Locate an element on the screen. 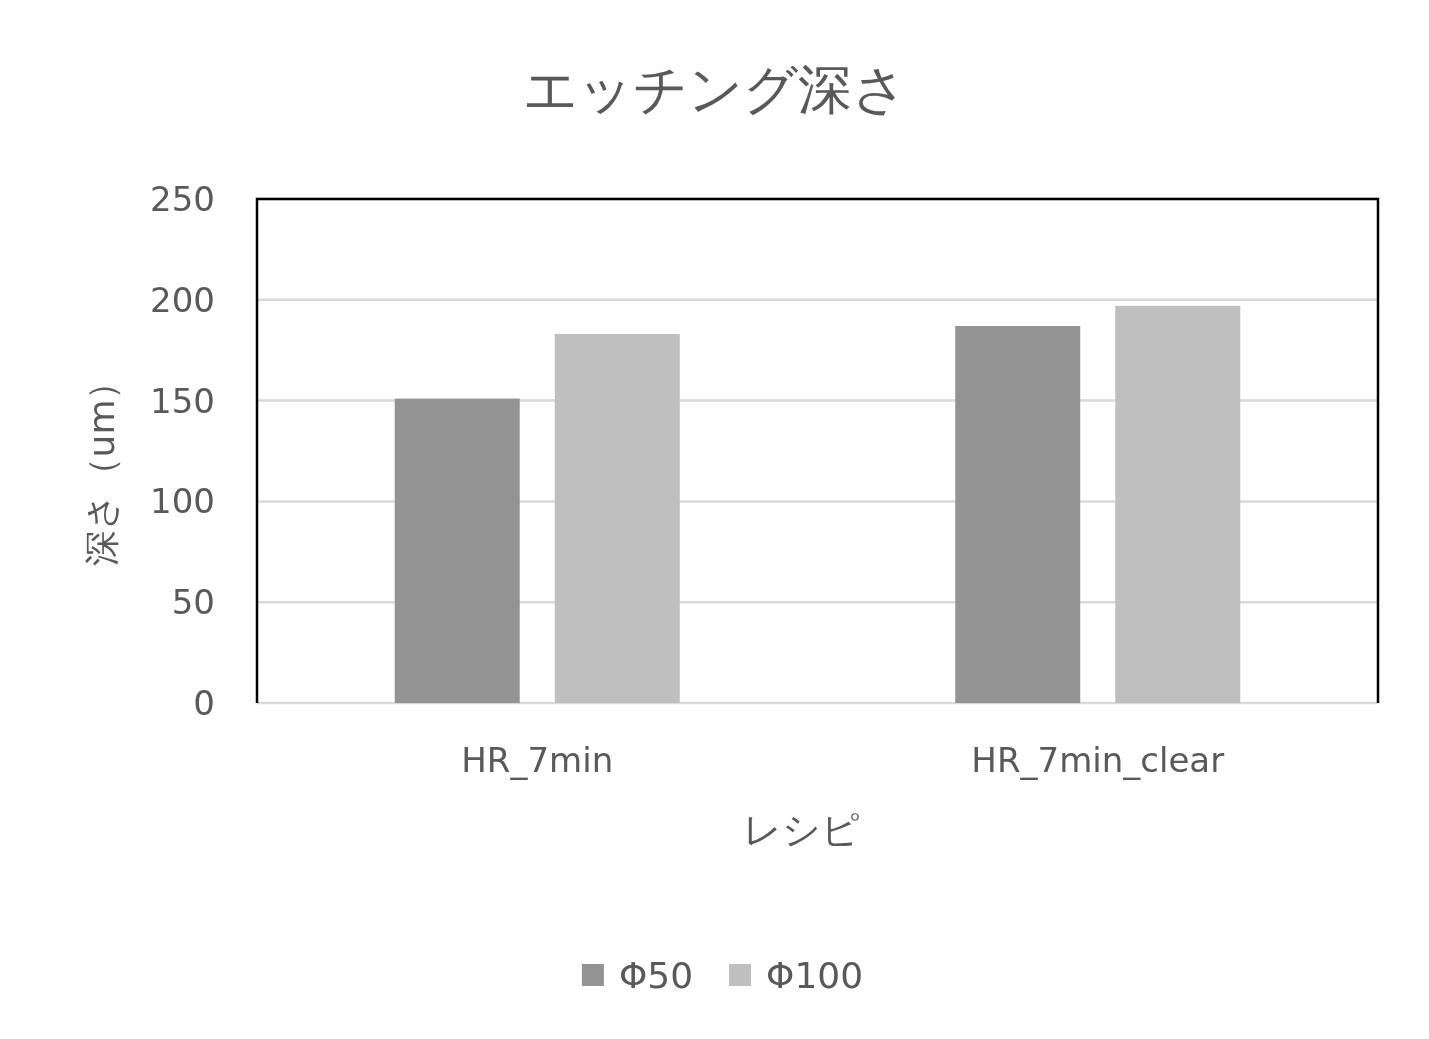  x-tick-label: HR_7min_clear is located at coordinates (1098, 760).